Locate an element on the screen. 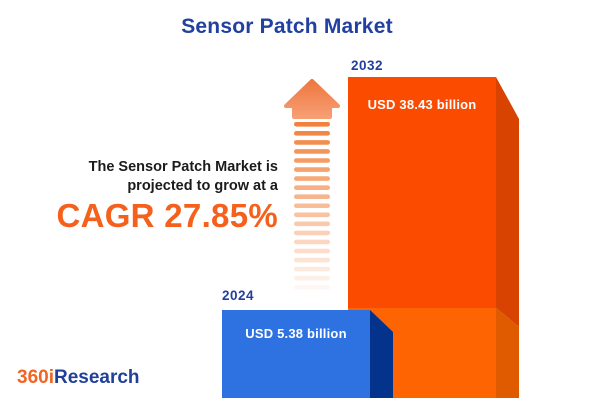  cagr-value: CAGR 27.85% is located at coordinates (167, 215).